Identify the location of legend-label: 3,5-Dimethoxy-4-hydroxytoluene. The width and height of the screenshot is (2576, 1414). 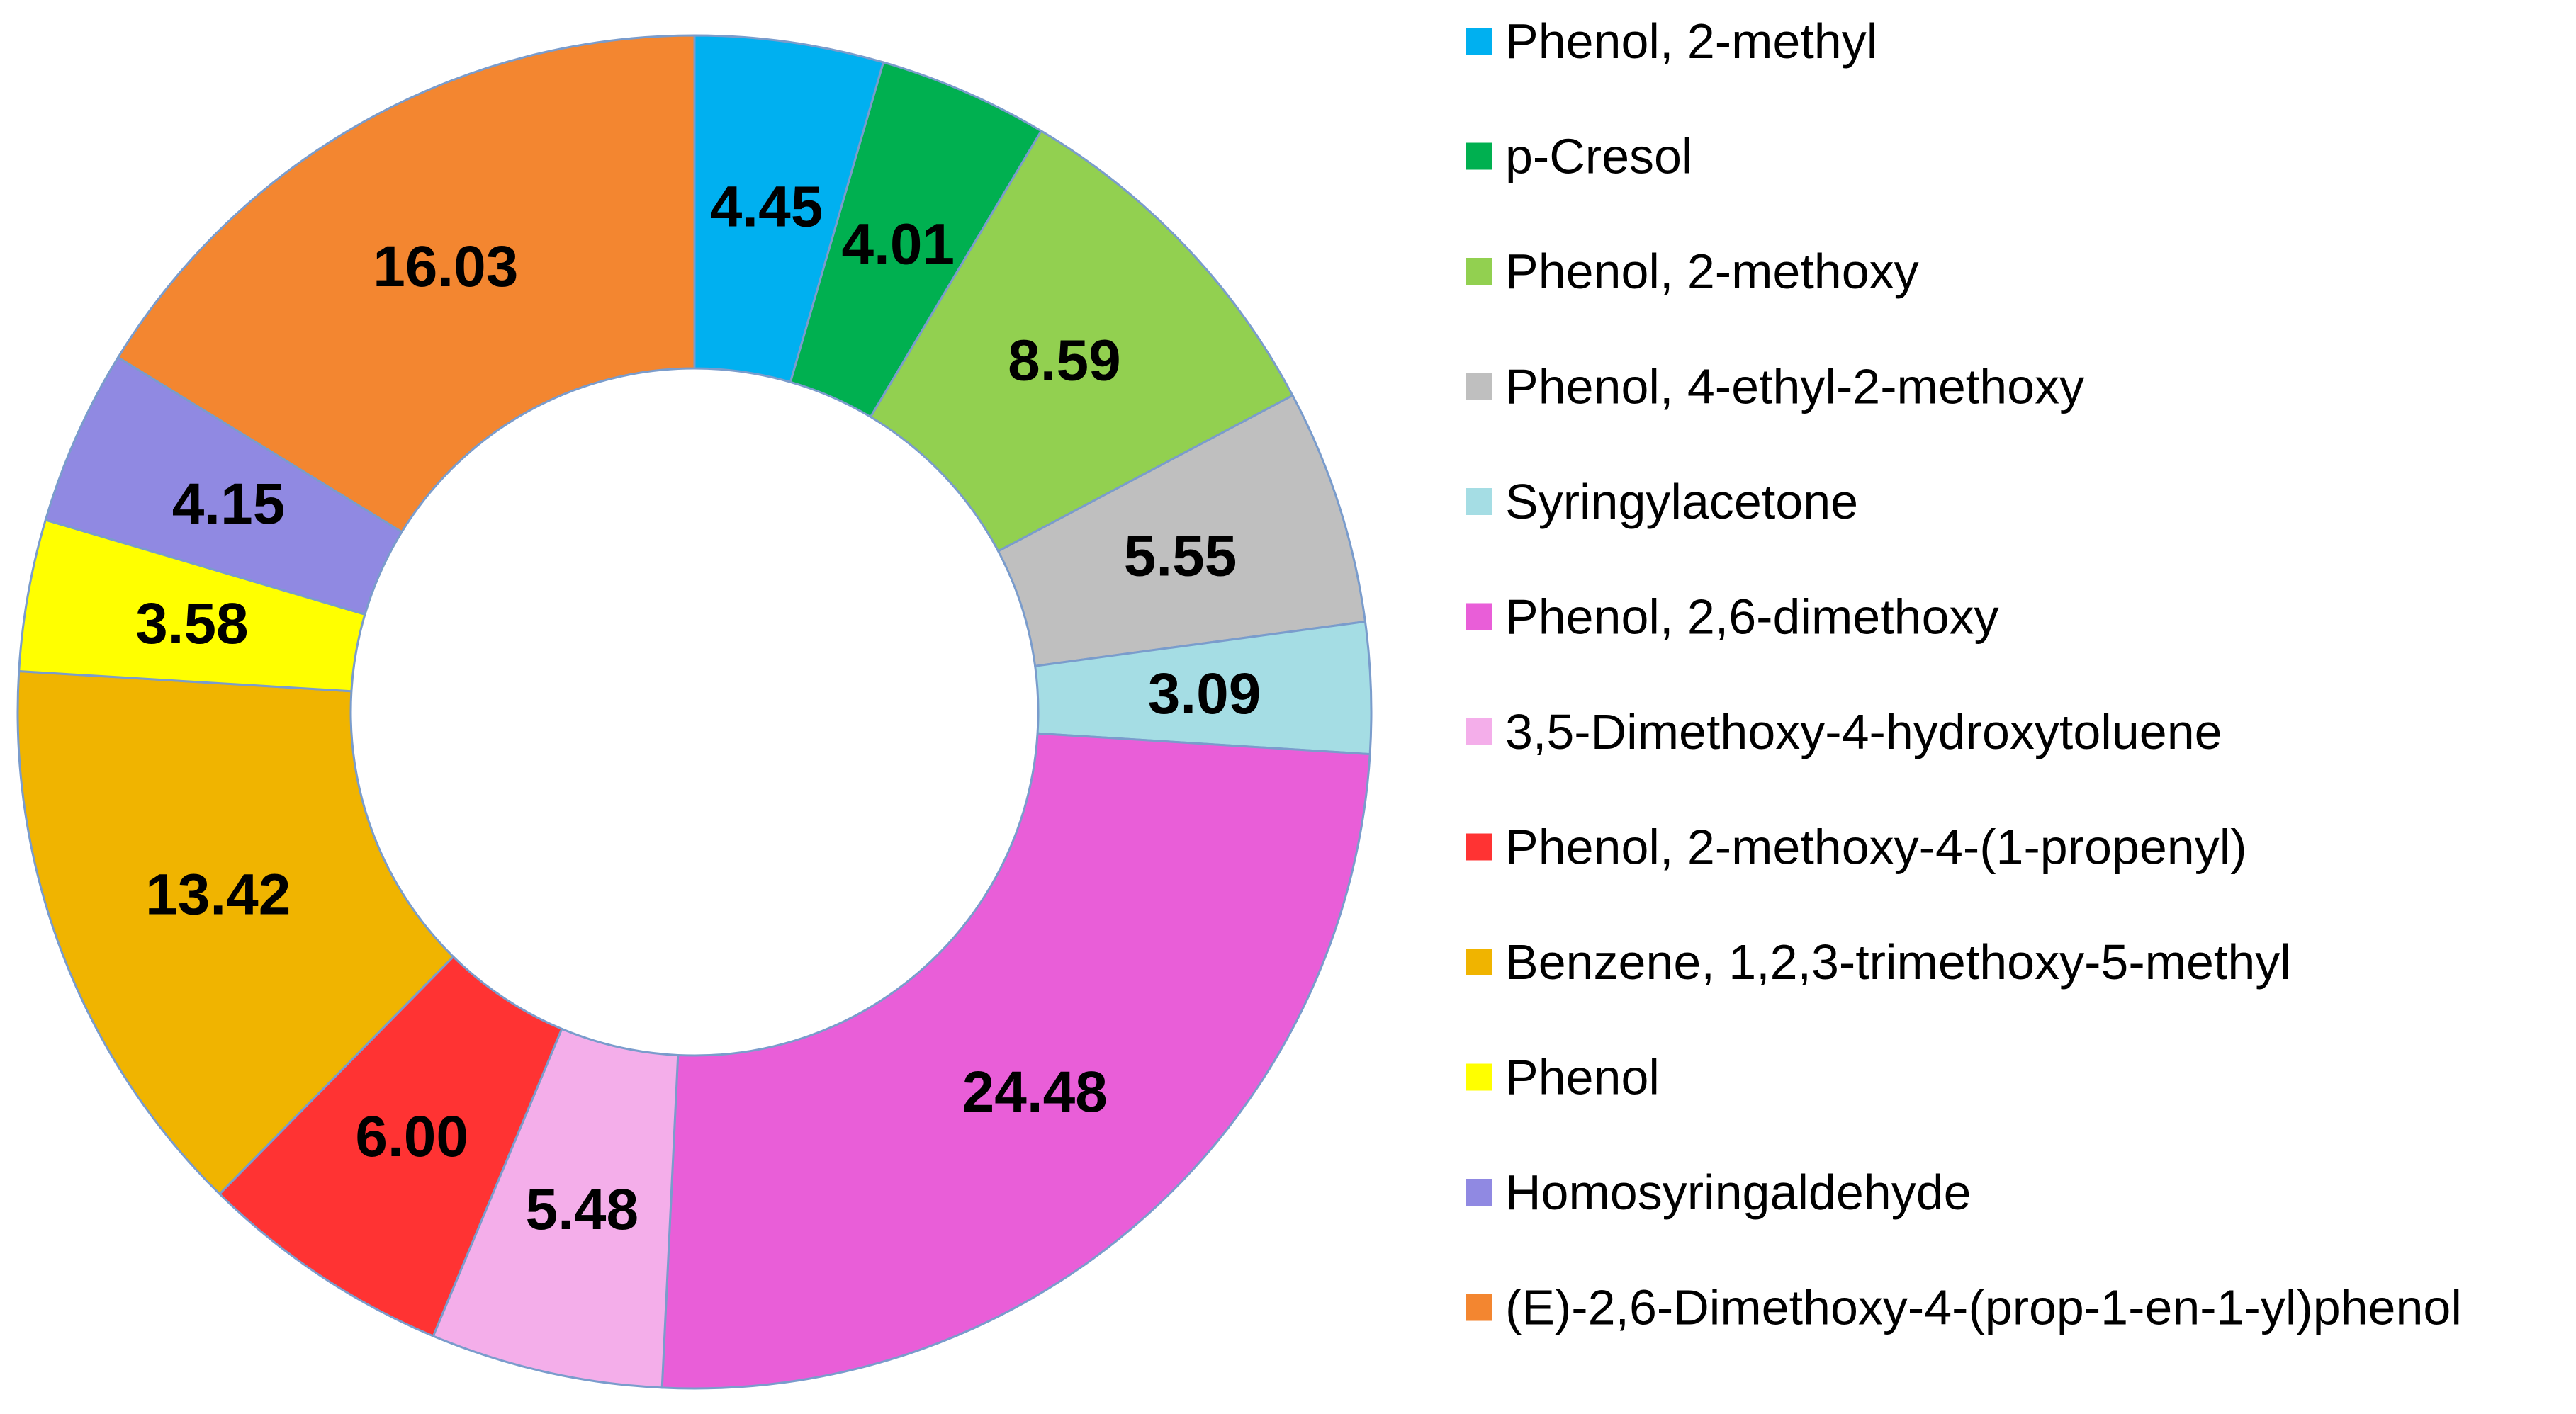
(1863, 731).